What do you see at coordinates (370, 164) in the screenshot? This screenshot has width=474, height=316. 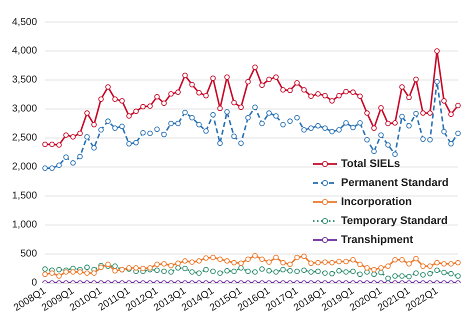 I see `legend-label: Total SIELs` at bounding box center [370, 164].